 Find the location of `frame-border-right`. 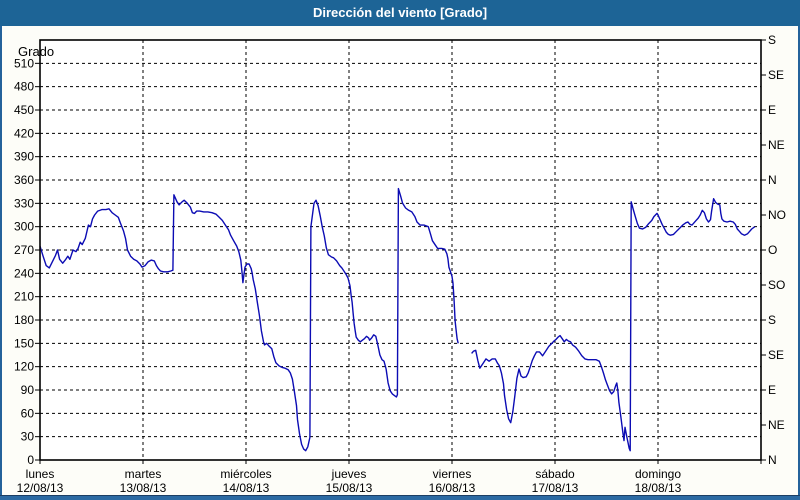

frame-border-right is located at coordinates (799, 263).